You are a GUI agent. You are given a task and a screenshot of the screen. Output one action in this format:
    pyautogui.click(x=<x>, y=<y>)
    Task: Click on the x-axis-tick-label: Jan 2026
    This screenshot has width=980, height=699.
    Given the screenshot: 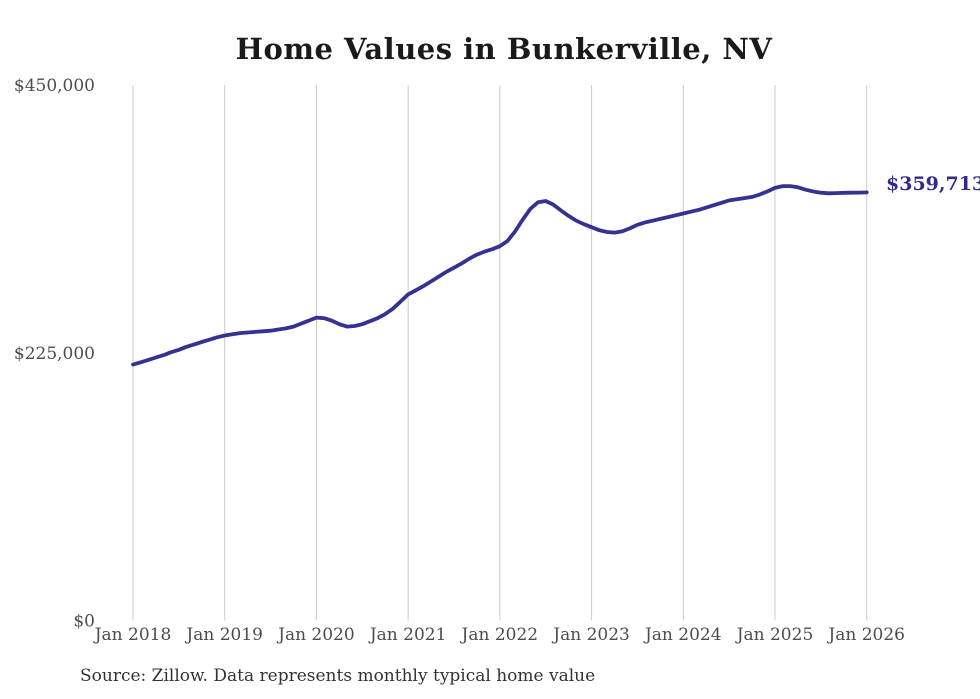 What is the action you would take?
    pyautogui.click(x=865, y=635)
    